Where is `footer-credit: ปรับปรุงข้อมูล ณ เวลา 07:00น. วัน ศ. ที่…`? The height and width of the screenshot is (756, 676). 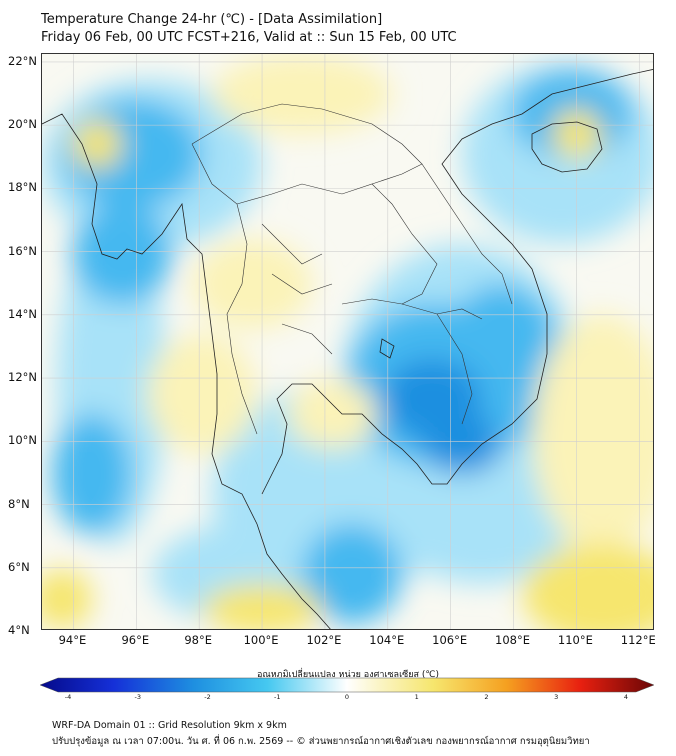
footer-credit: ปรับปรุงข้อมูล ณ เวลา 07:00น. วัน ศ. ที่… is located at coordinates (321, 741).